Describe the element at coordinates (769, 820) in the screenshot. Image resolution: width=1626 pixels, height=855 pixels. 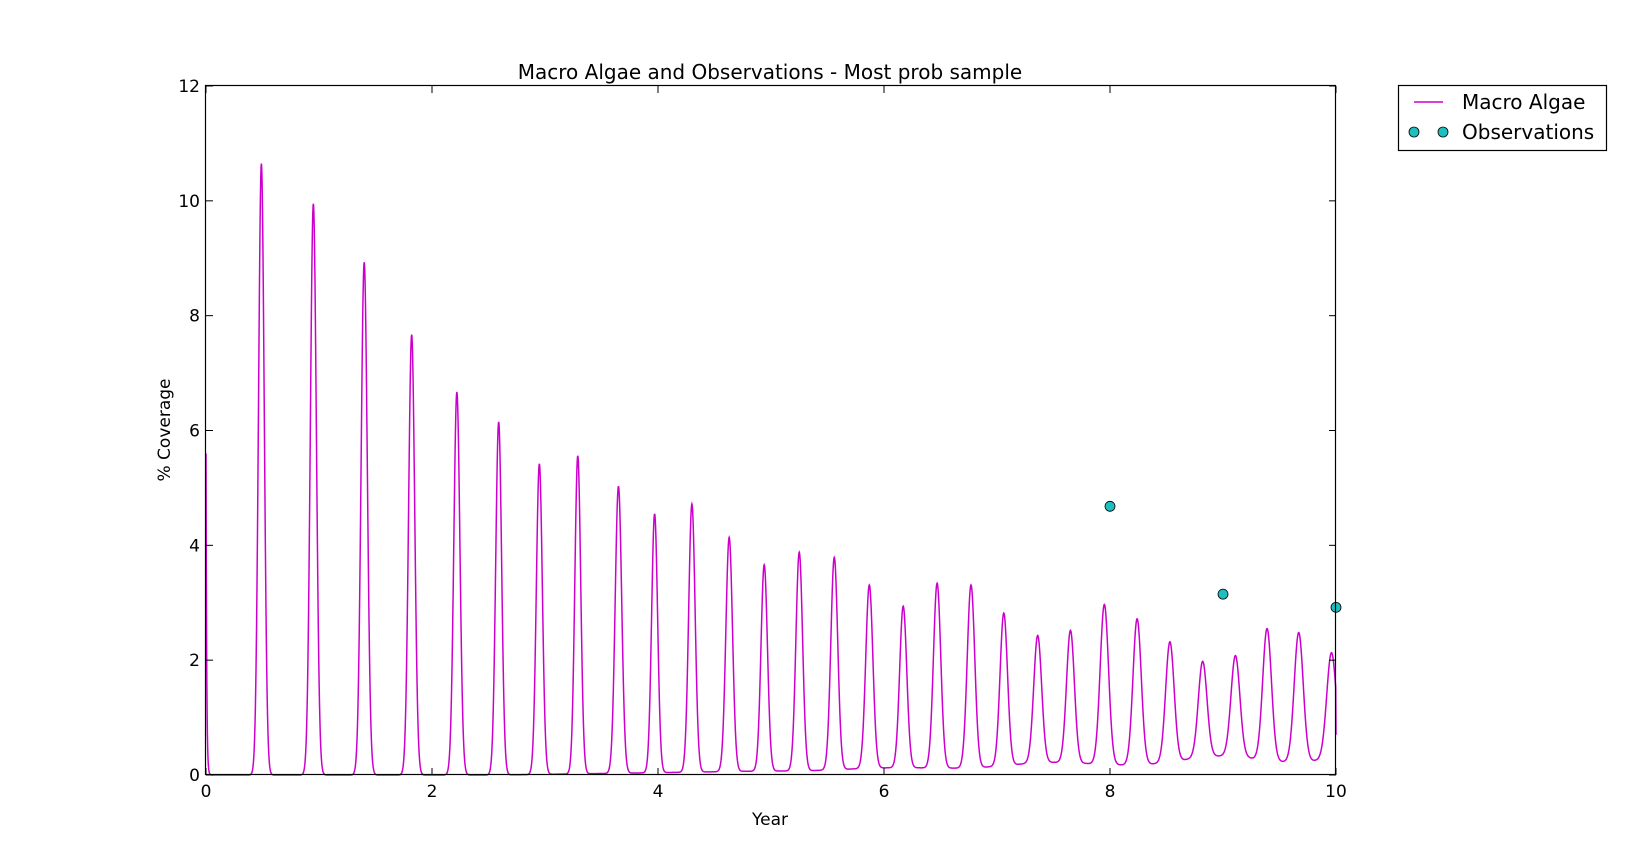
I see `x-axis-title: Year` at that location.